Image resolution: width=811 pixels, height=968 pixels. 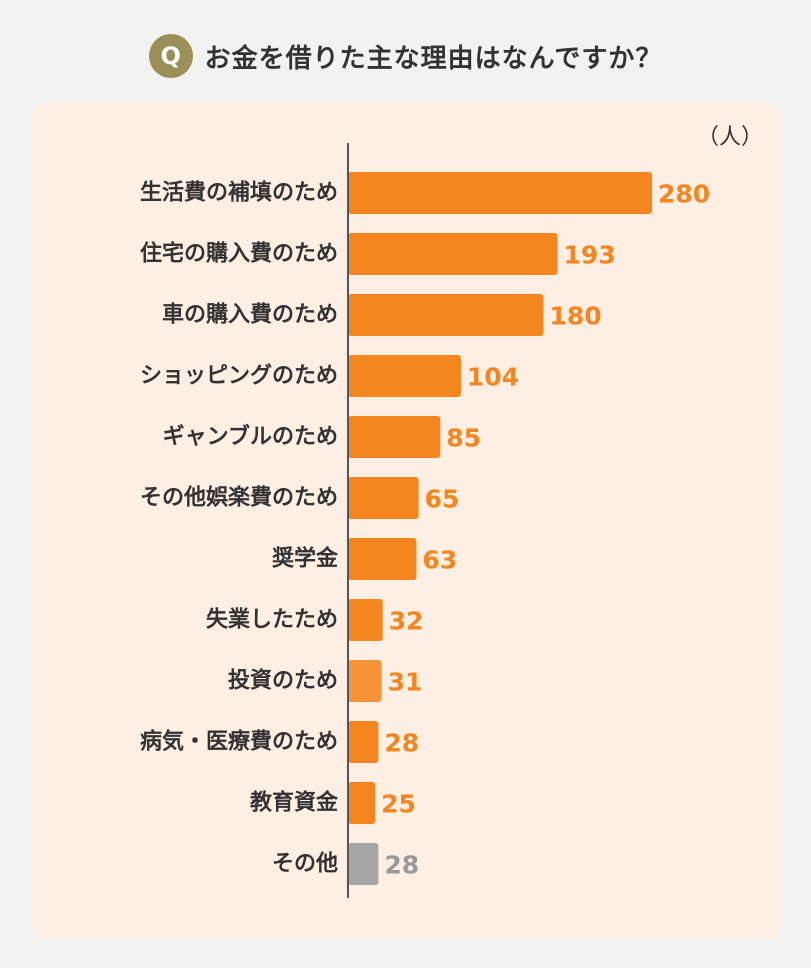 I want to click on value-label: 31, so click(x=405, y=682).